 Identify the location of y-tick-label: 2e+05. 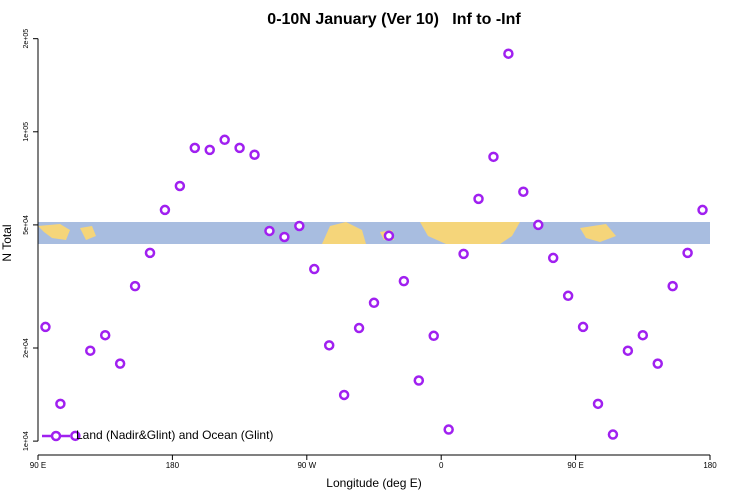
(26, 39).